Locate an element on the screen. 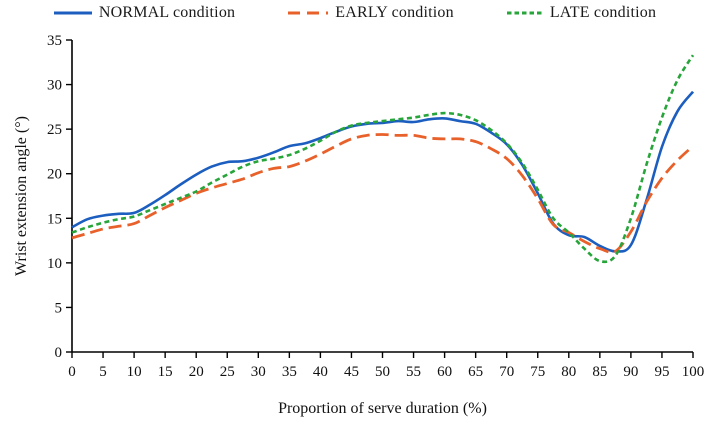 The width and height of the screenshot is (709, 433). y-tick-label: 20 is located at coordinates (54, 175).